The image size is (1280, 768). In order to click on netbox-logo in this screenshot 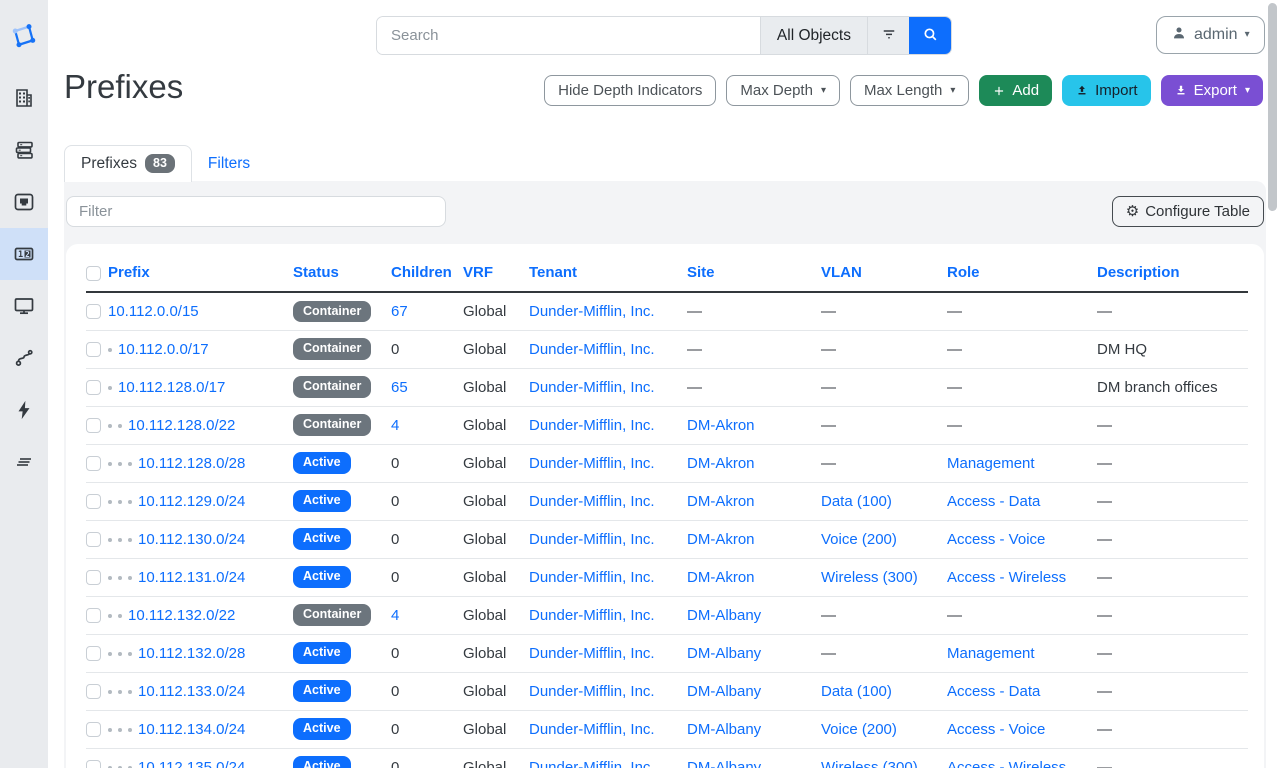, I will do `click(24, 36)`.